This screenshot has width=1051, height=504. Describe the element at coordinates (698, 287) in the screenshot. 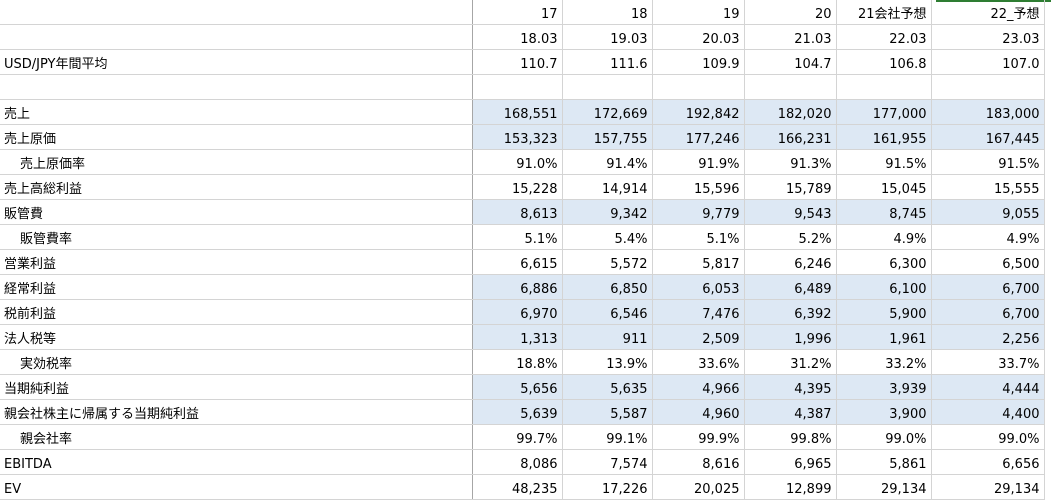

I see `value-cell: 6,053` at that location.